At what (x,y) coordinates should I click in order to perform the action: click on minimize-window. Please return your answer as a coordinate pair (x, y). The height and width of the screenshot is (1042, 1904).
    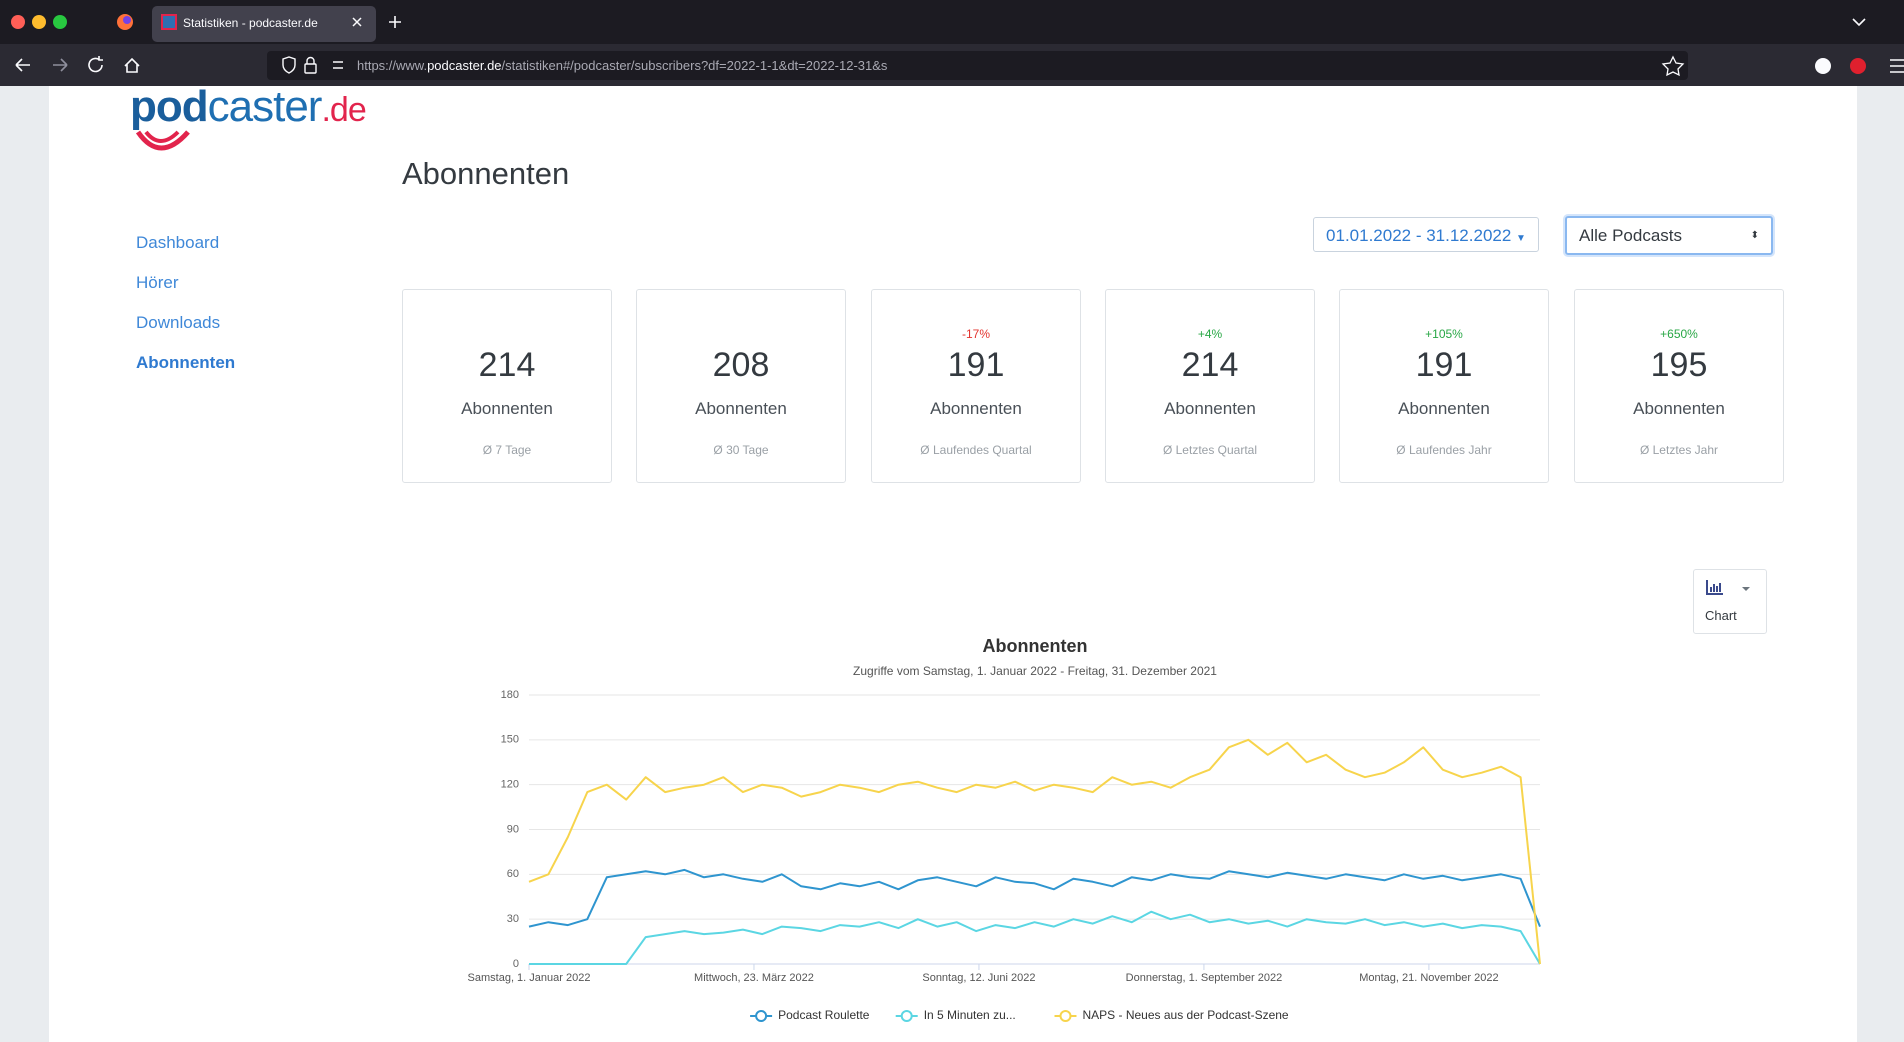
    Looking at the image, I should click on (39, 22).